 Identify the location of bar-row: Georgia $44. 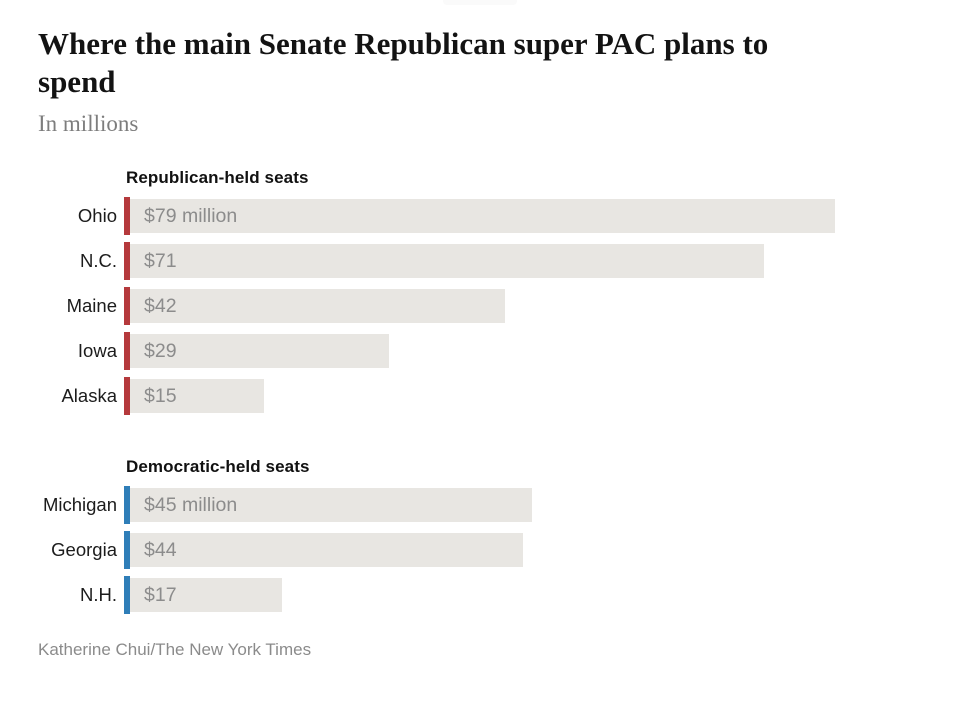
(480, 550).